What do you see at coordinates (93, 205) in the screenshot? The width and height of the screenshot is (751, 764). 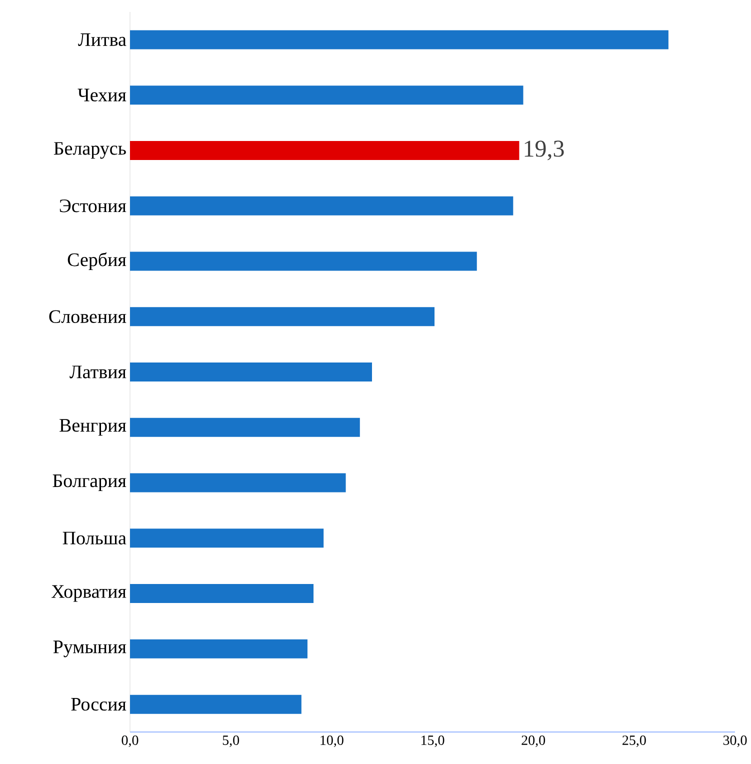 I see `y-tick-label: Эстония` at bounding box center [93, 205].